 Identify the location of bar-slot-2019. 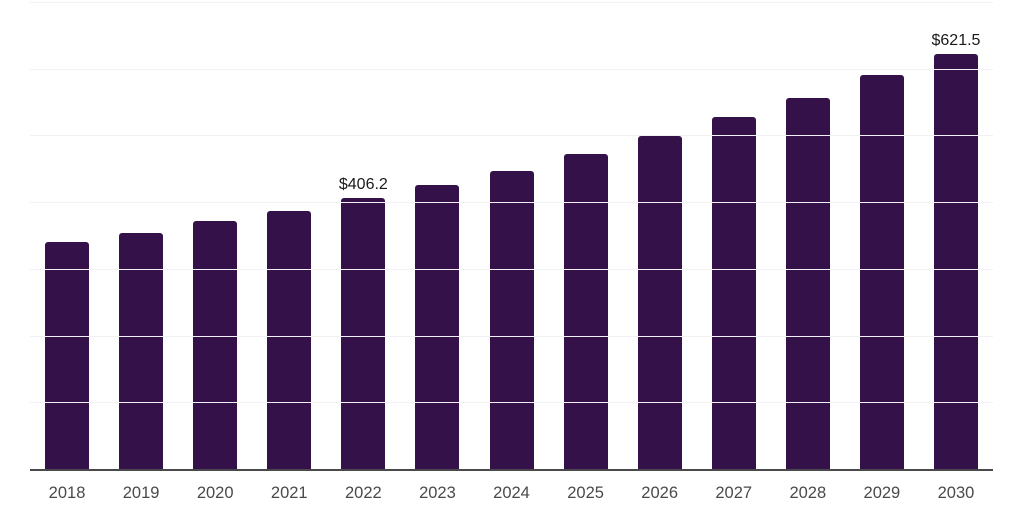
(141, 235).